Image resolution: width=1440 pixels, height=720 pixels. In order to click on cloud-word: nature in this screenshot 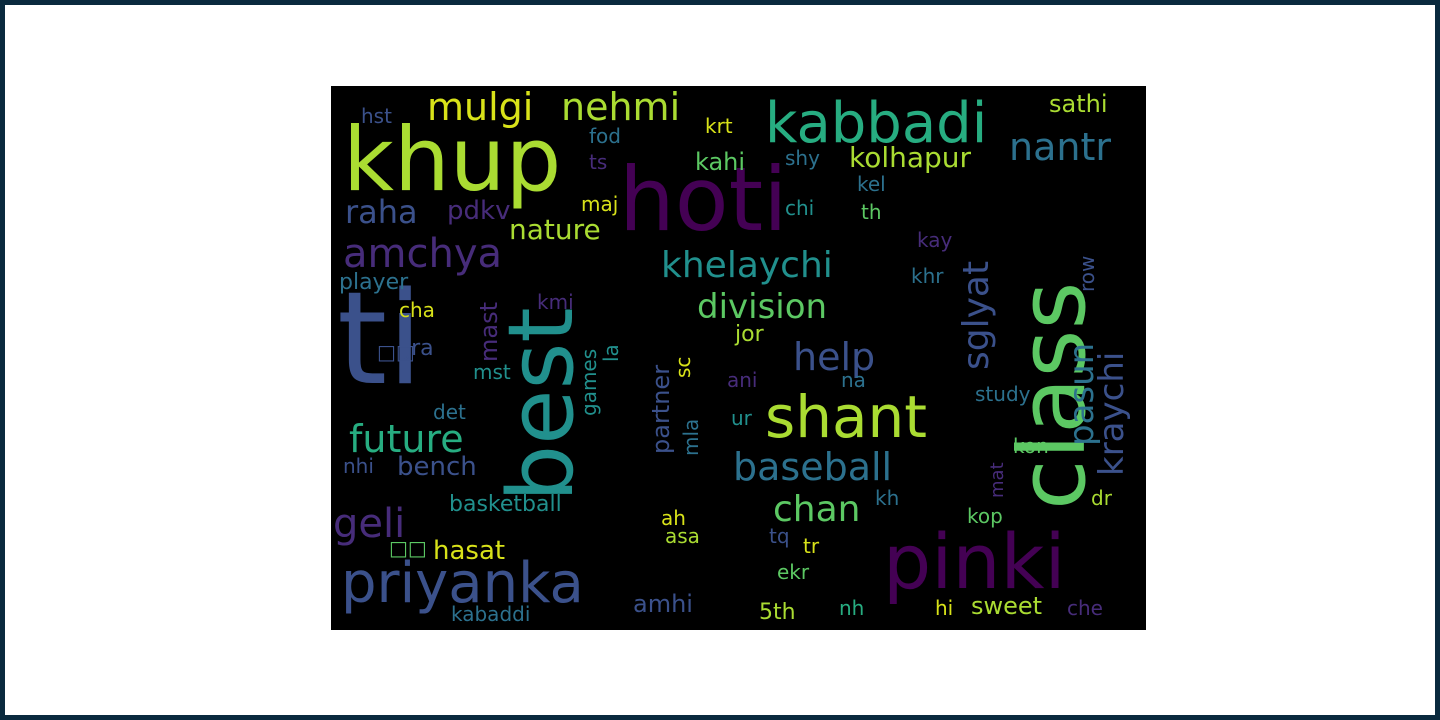, I will do `click(555, 230)`.